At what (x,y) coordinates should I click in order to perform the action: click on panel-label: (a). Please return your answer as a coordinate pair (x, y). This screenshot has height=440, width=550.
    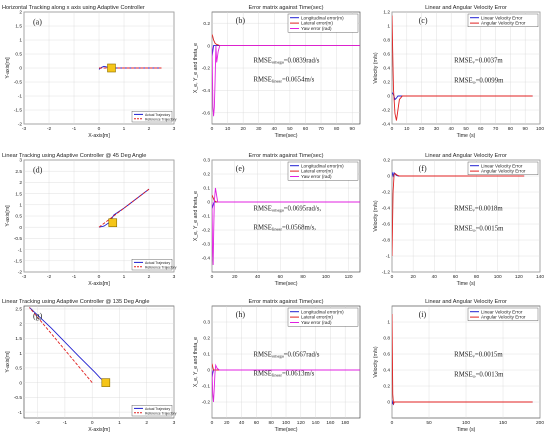
    Looking at the image, I should click on (37, 21).